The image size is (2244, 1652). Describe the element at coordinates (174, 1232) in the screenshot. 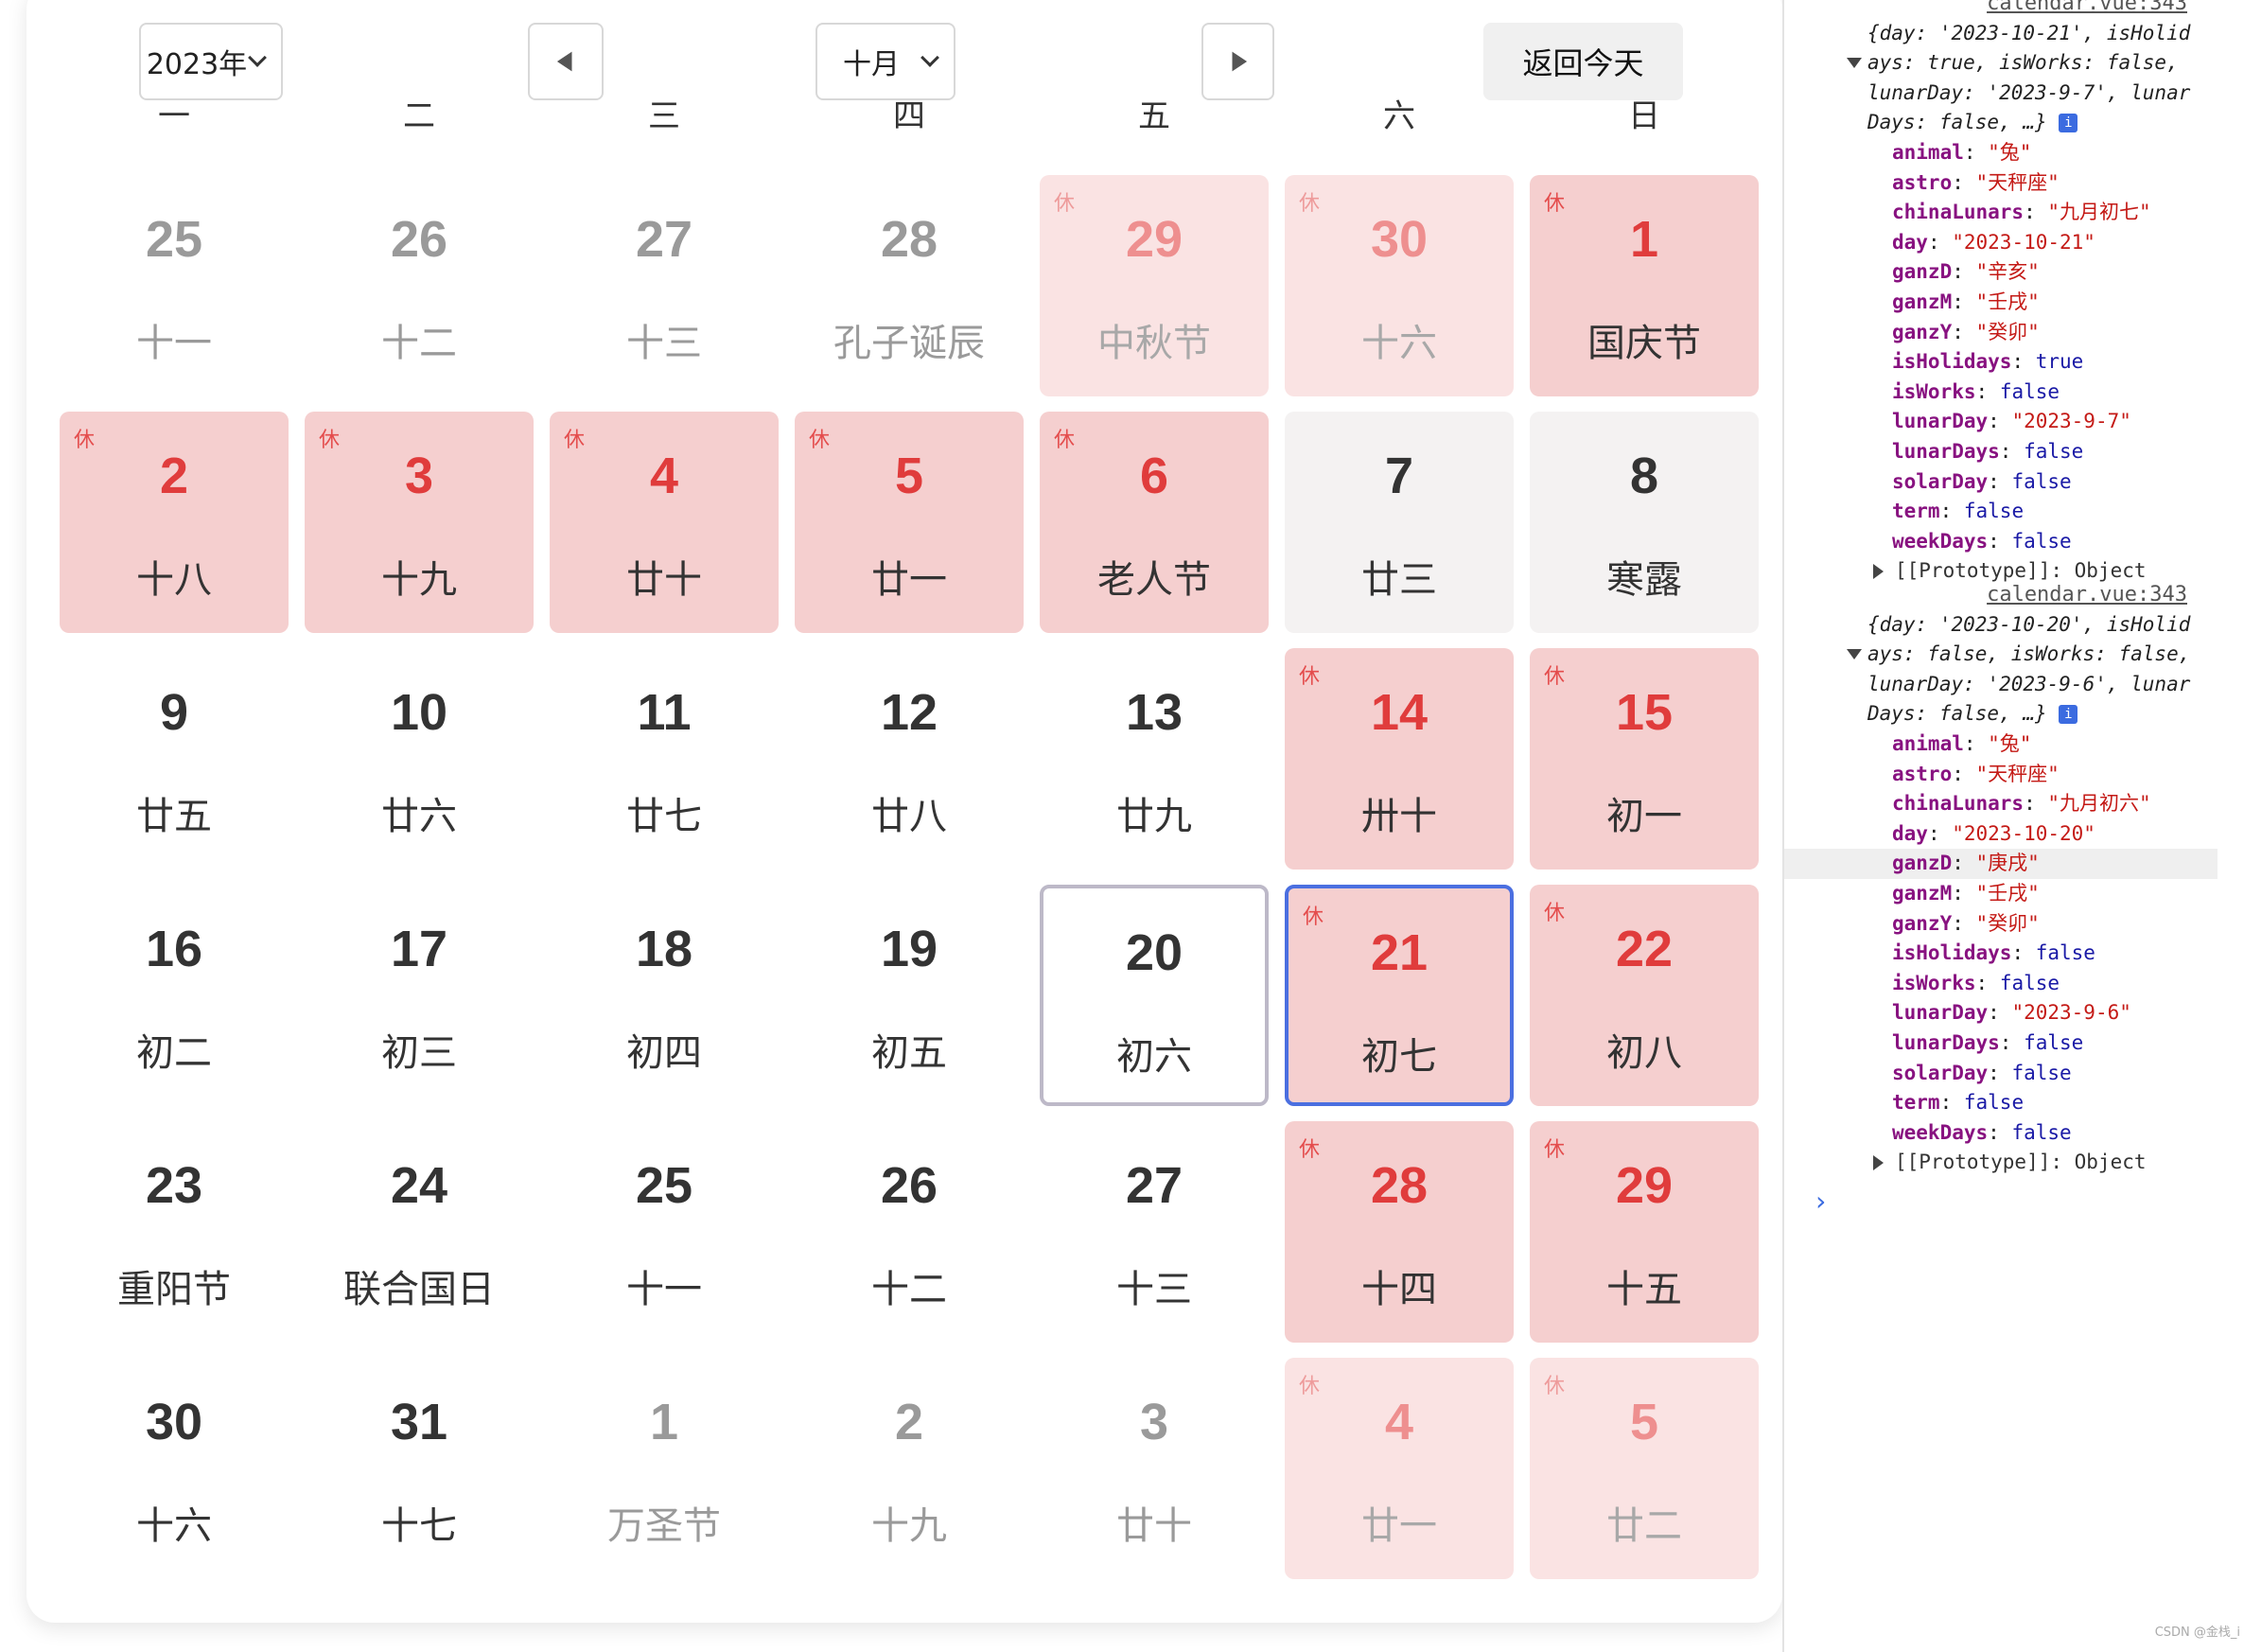

I see `day-cell: 23 重阳节` at that location.